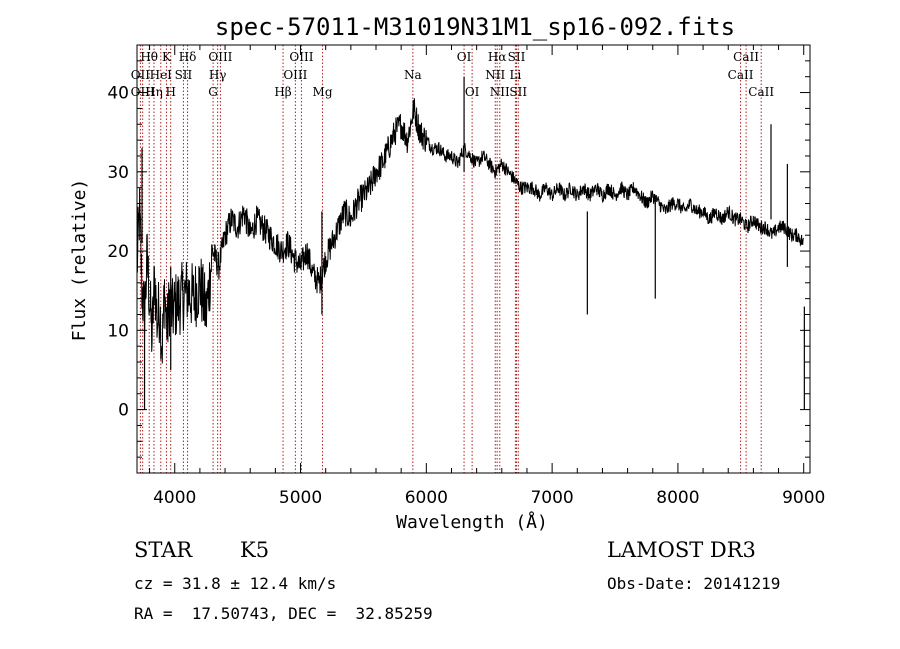 The width and height of the screenshot is (900, 649). I want to click on survey-label: LAMOST DR3, so click(681, 550).